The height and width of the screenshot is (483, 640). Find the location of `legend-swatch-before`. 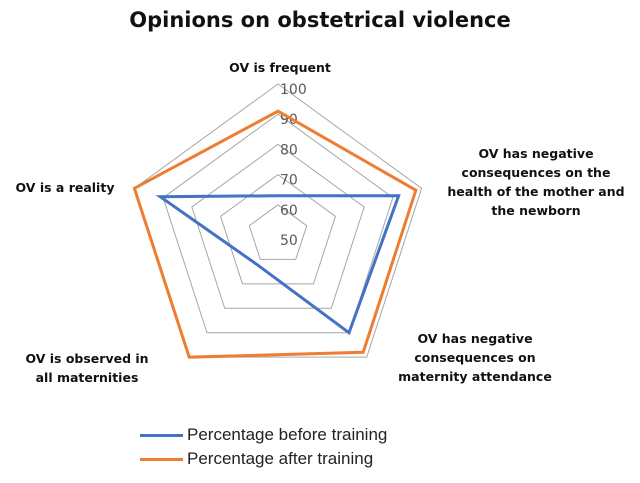

legend-swatch-before is located at coordinates (161, 435).